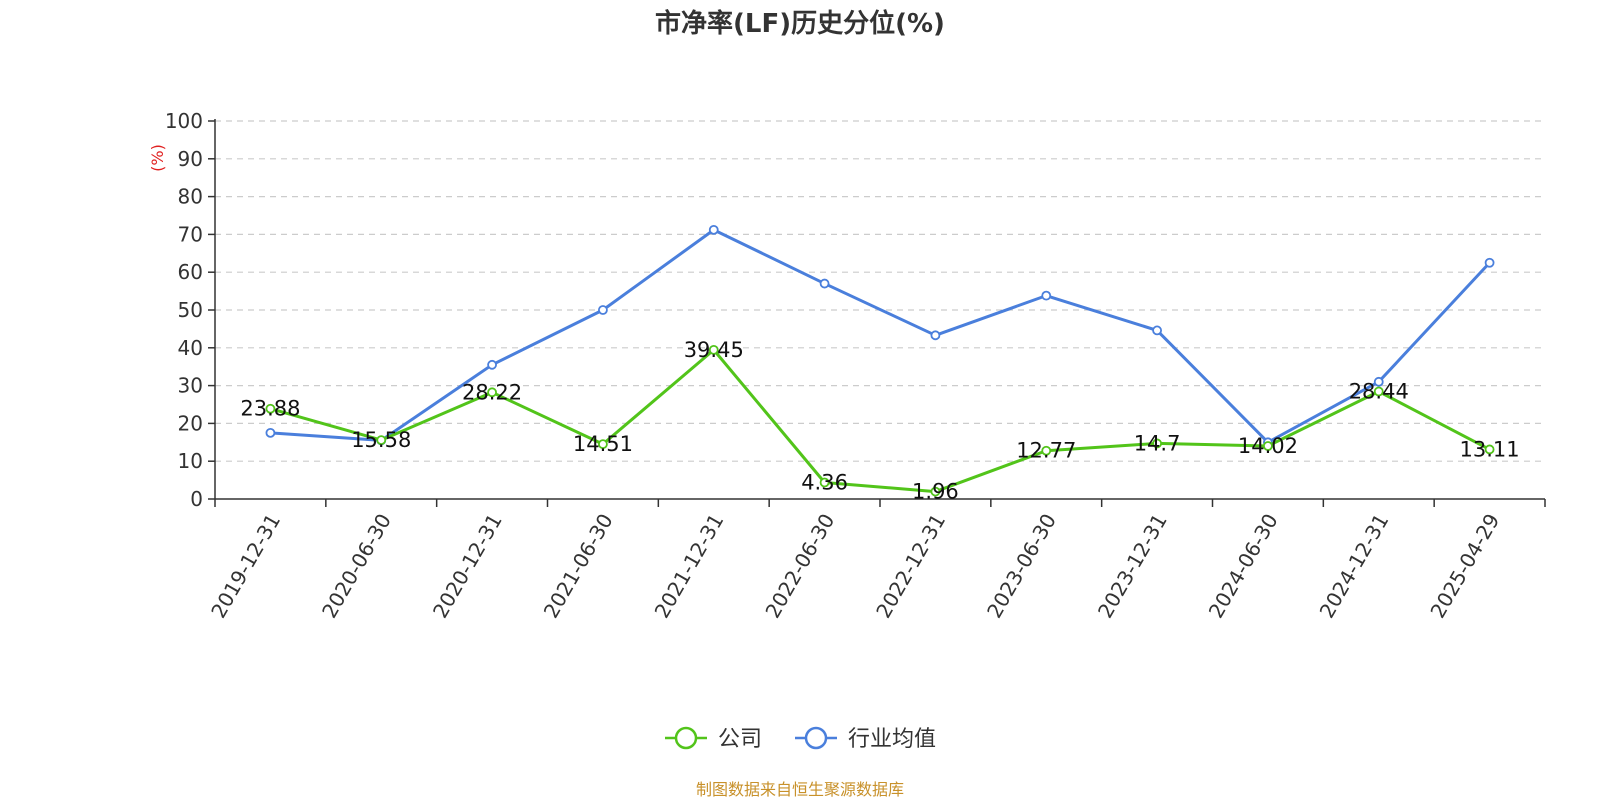 The width and height of the screenshot is (1600, 800). I want to click on data-label: 1.96, so click(935, 492).